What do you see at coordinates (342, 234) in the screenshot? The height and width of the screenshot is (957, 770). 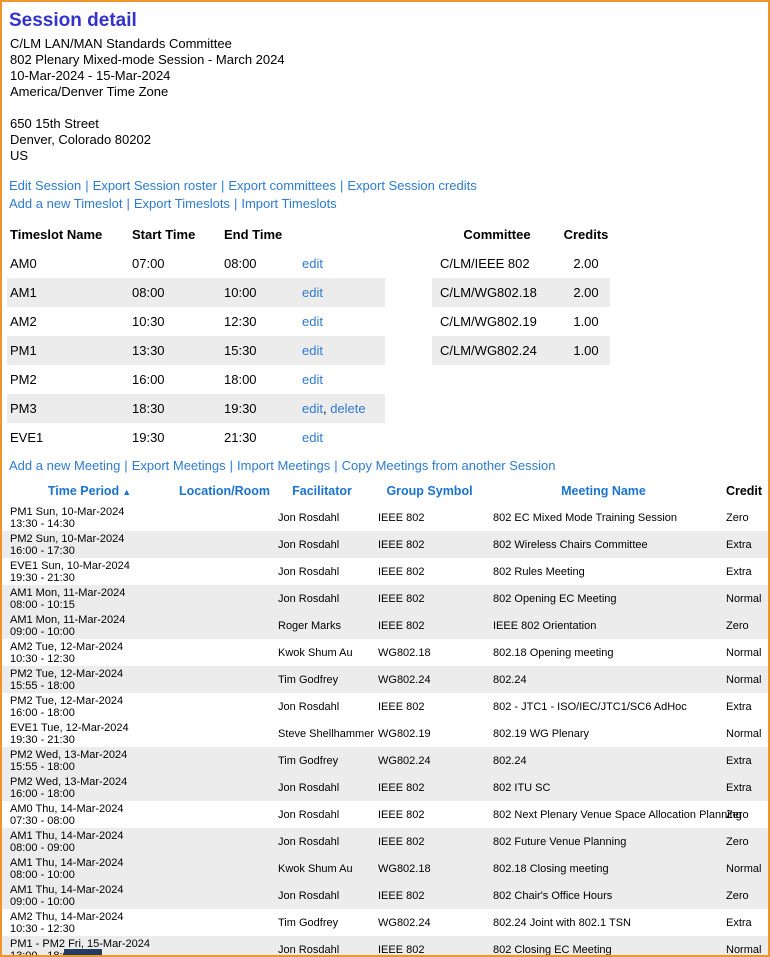 I see `timeslot-actions-header` at bounding box center [342, 234].